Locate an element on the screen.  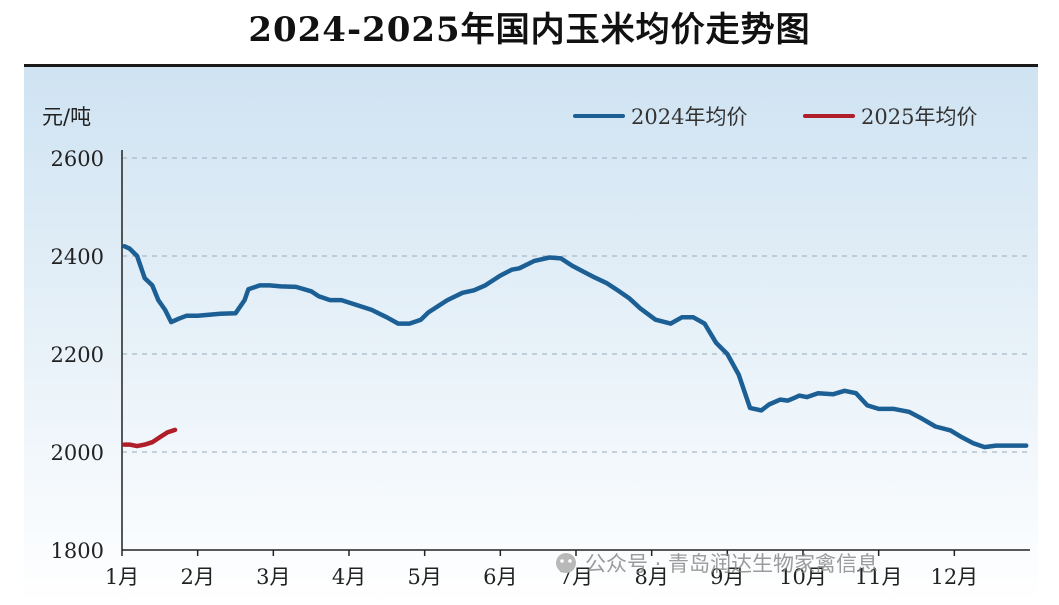
y-tick-label: 2600 is located at coordinates (77, 159).